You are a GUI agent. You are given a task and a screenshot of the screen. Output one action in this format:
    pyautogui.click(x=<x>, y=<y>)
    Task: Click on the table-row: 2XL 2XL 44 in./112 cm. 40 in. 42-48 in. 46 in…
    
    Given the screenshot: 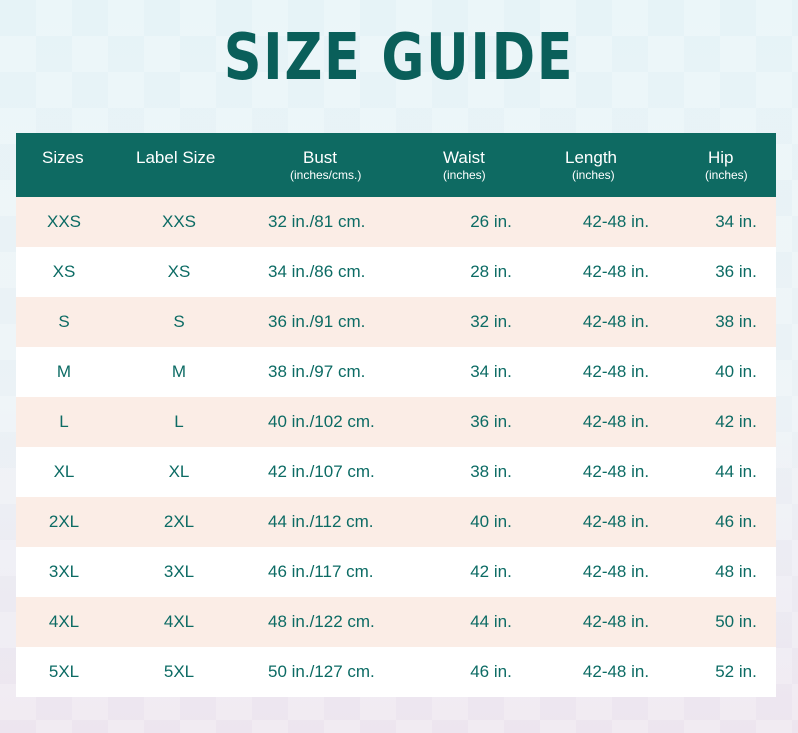 What is the action you would take?
    pyautogui.click(x=396, y=522)
    